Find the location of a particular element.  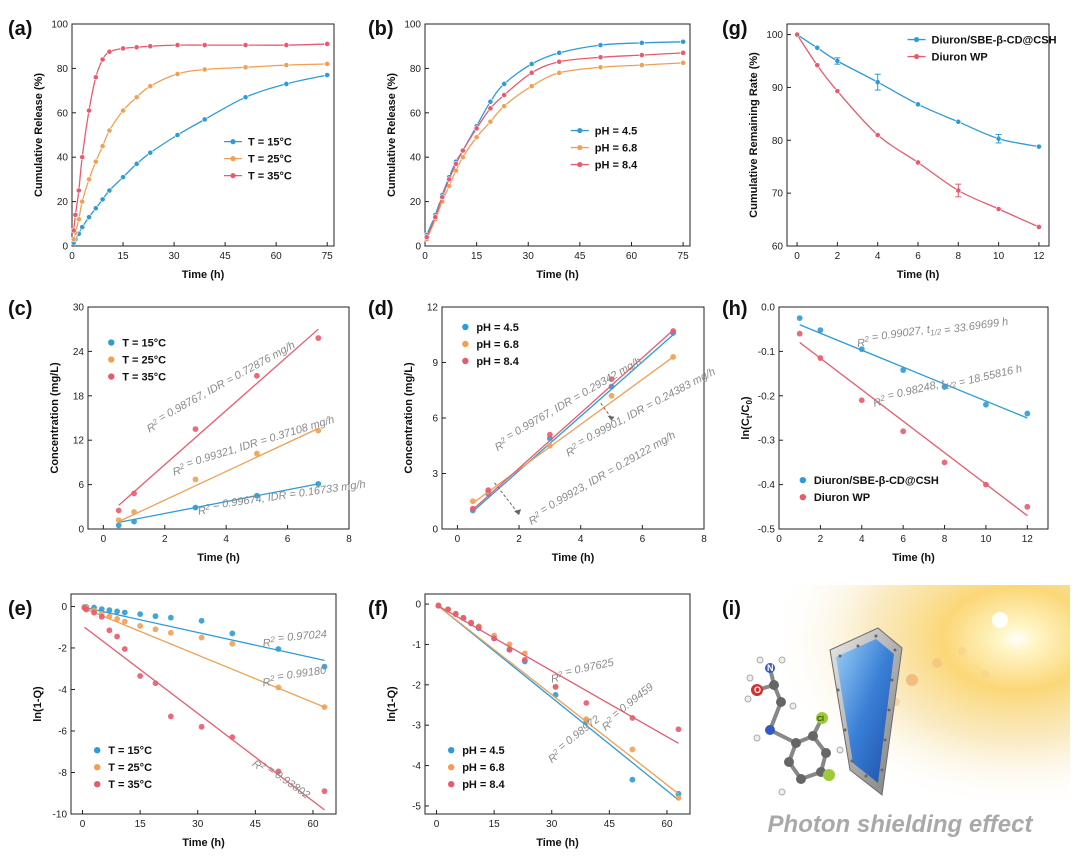

y-tick-label: -8 is located at coordinates (62, 773).